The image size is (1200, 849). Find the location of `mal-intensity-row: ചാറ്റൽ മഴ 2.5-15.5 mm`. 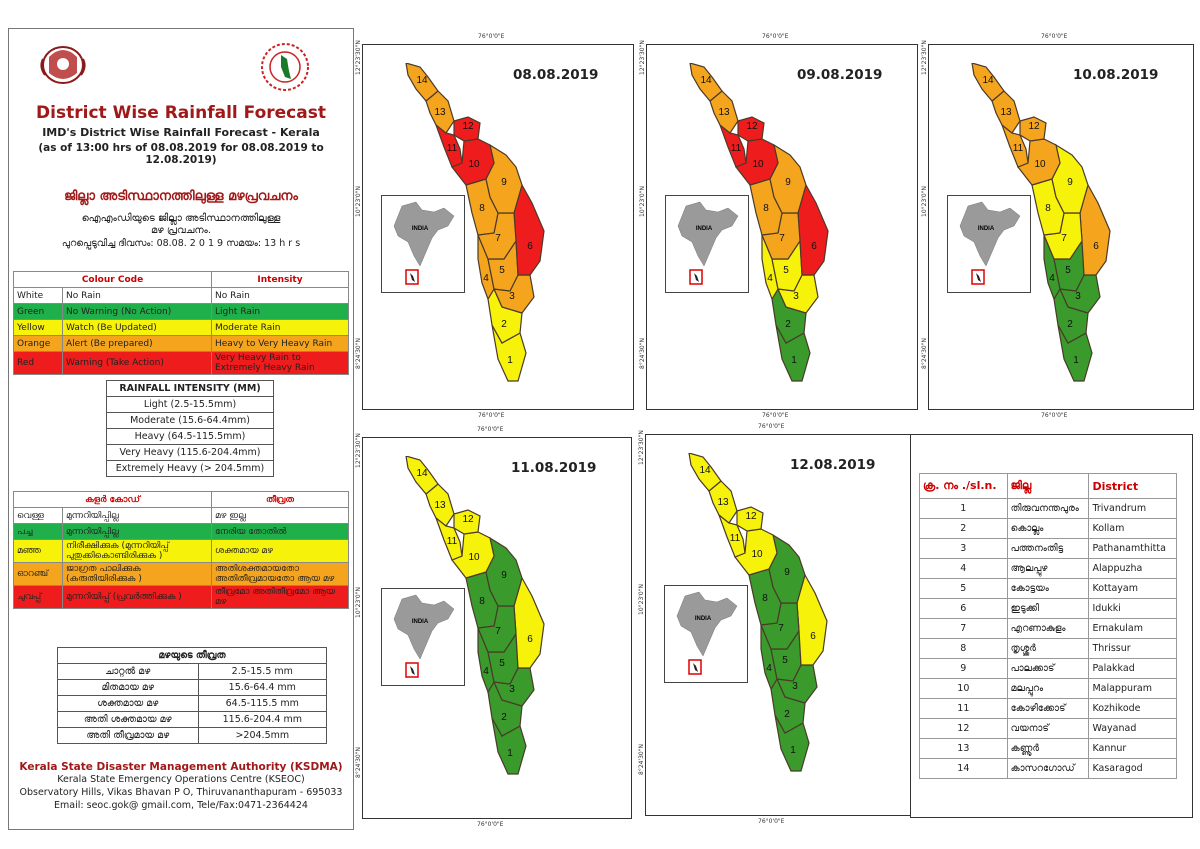

mal-intensity-row: ചാറ്റൽ മഴ 2.5-15.5 mm is located at coordinates (192, 671).